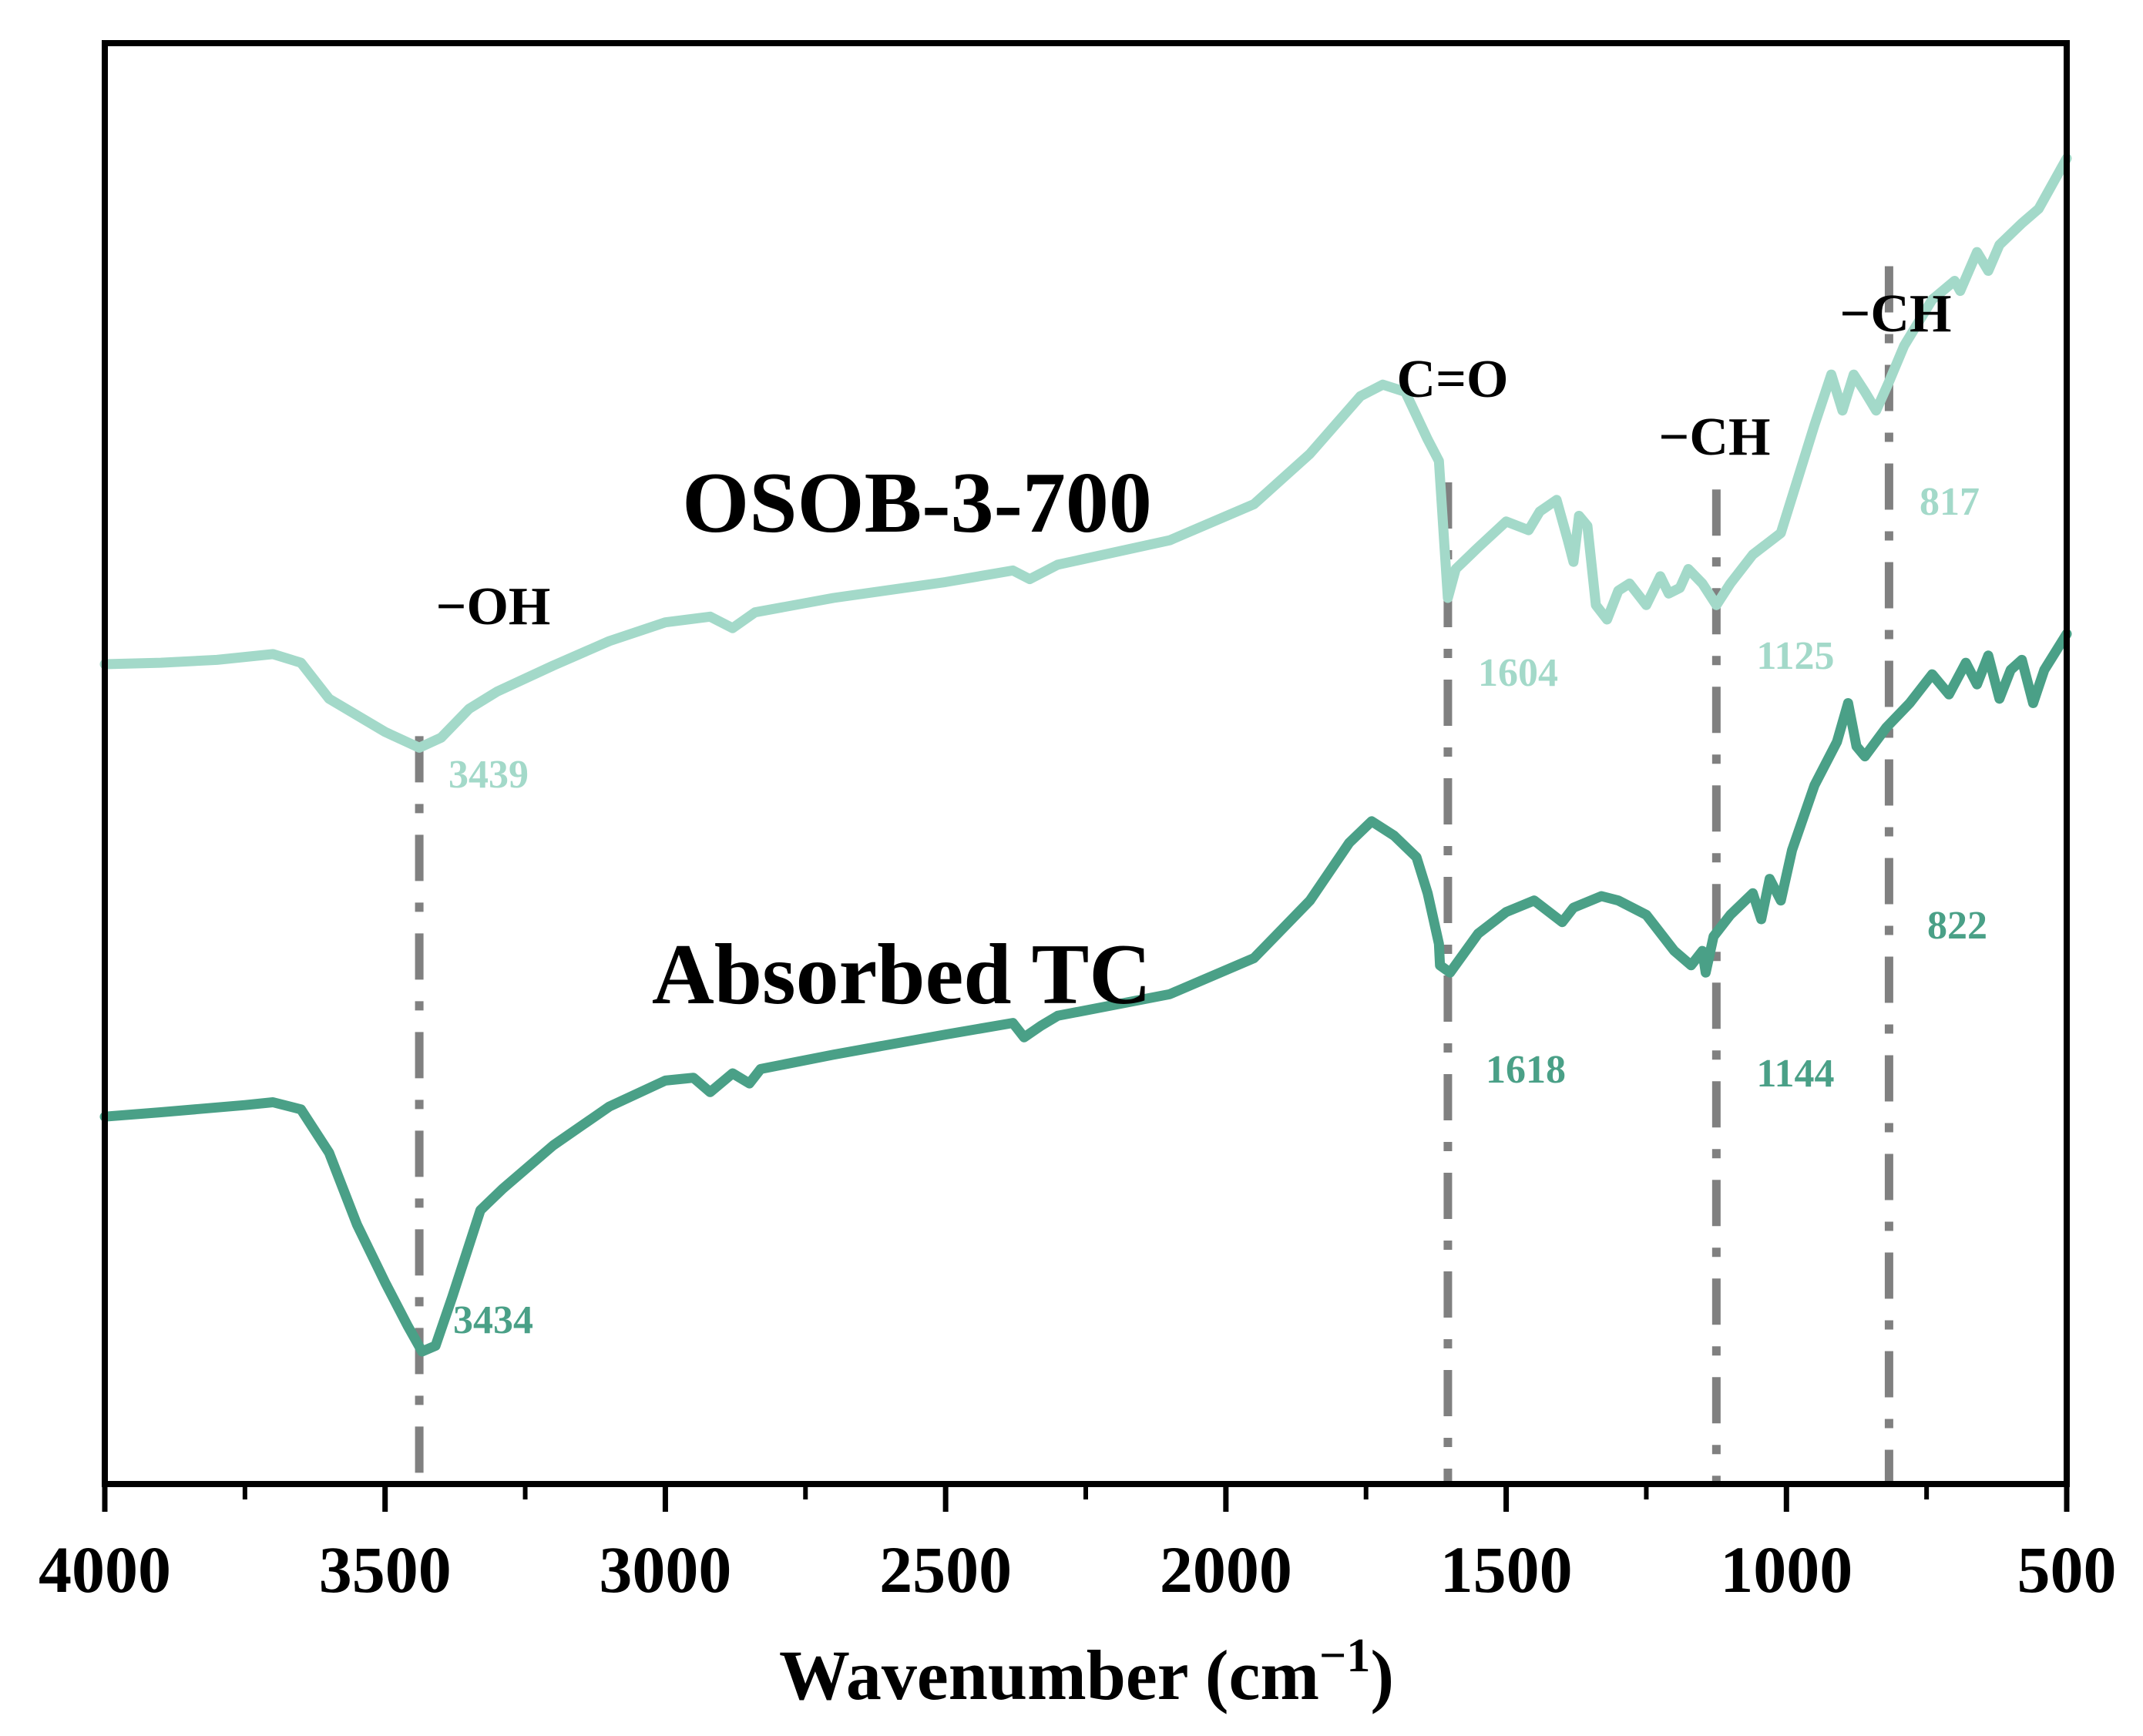  What do you see at coordinates (1896, 314) in the screenshot?
I see `group-label-3: −CH` at bounding box center [1896, 314].